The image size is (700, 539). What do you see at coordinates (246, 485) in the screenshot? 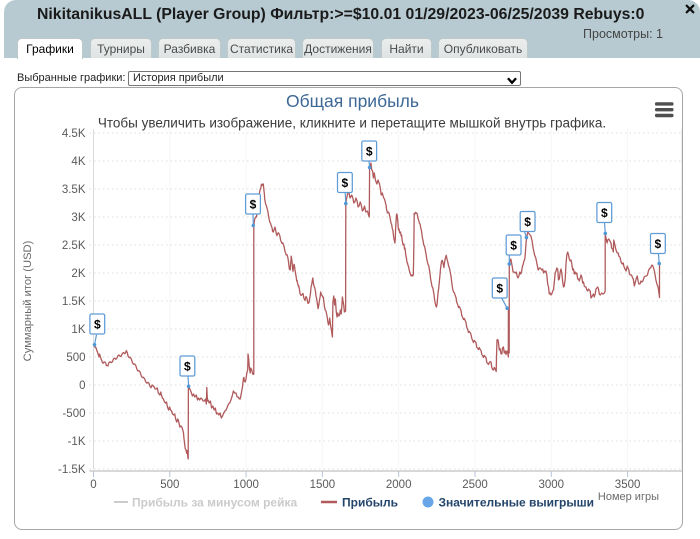
I see `svg-text: 1000` at bounding box center [246, 485].